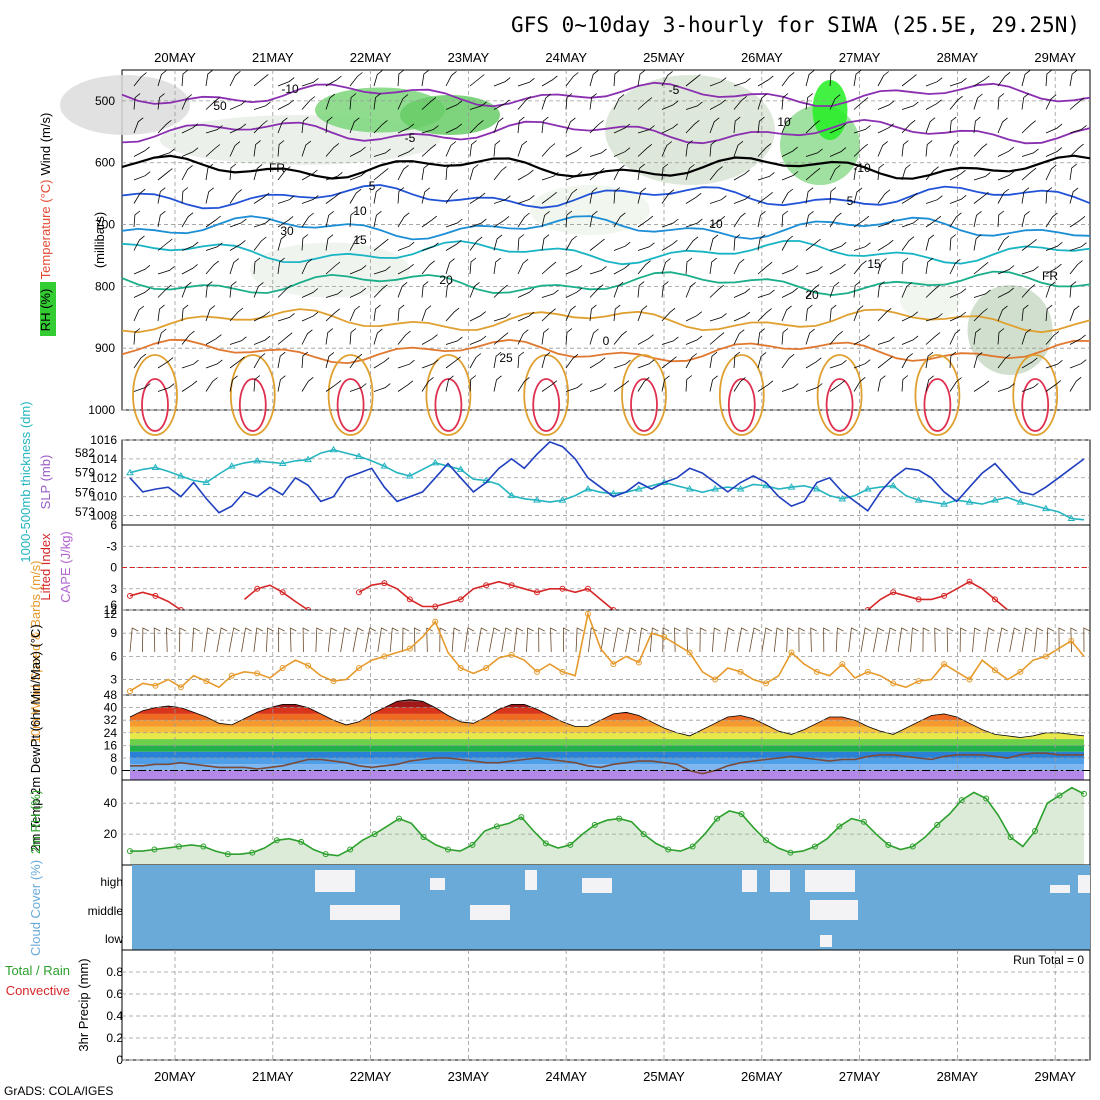 The image size is (1100, 1100). Describe the element at coordinates (114, 994) in the screenshot. I see `precip-tick: 0.6` at that location.